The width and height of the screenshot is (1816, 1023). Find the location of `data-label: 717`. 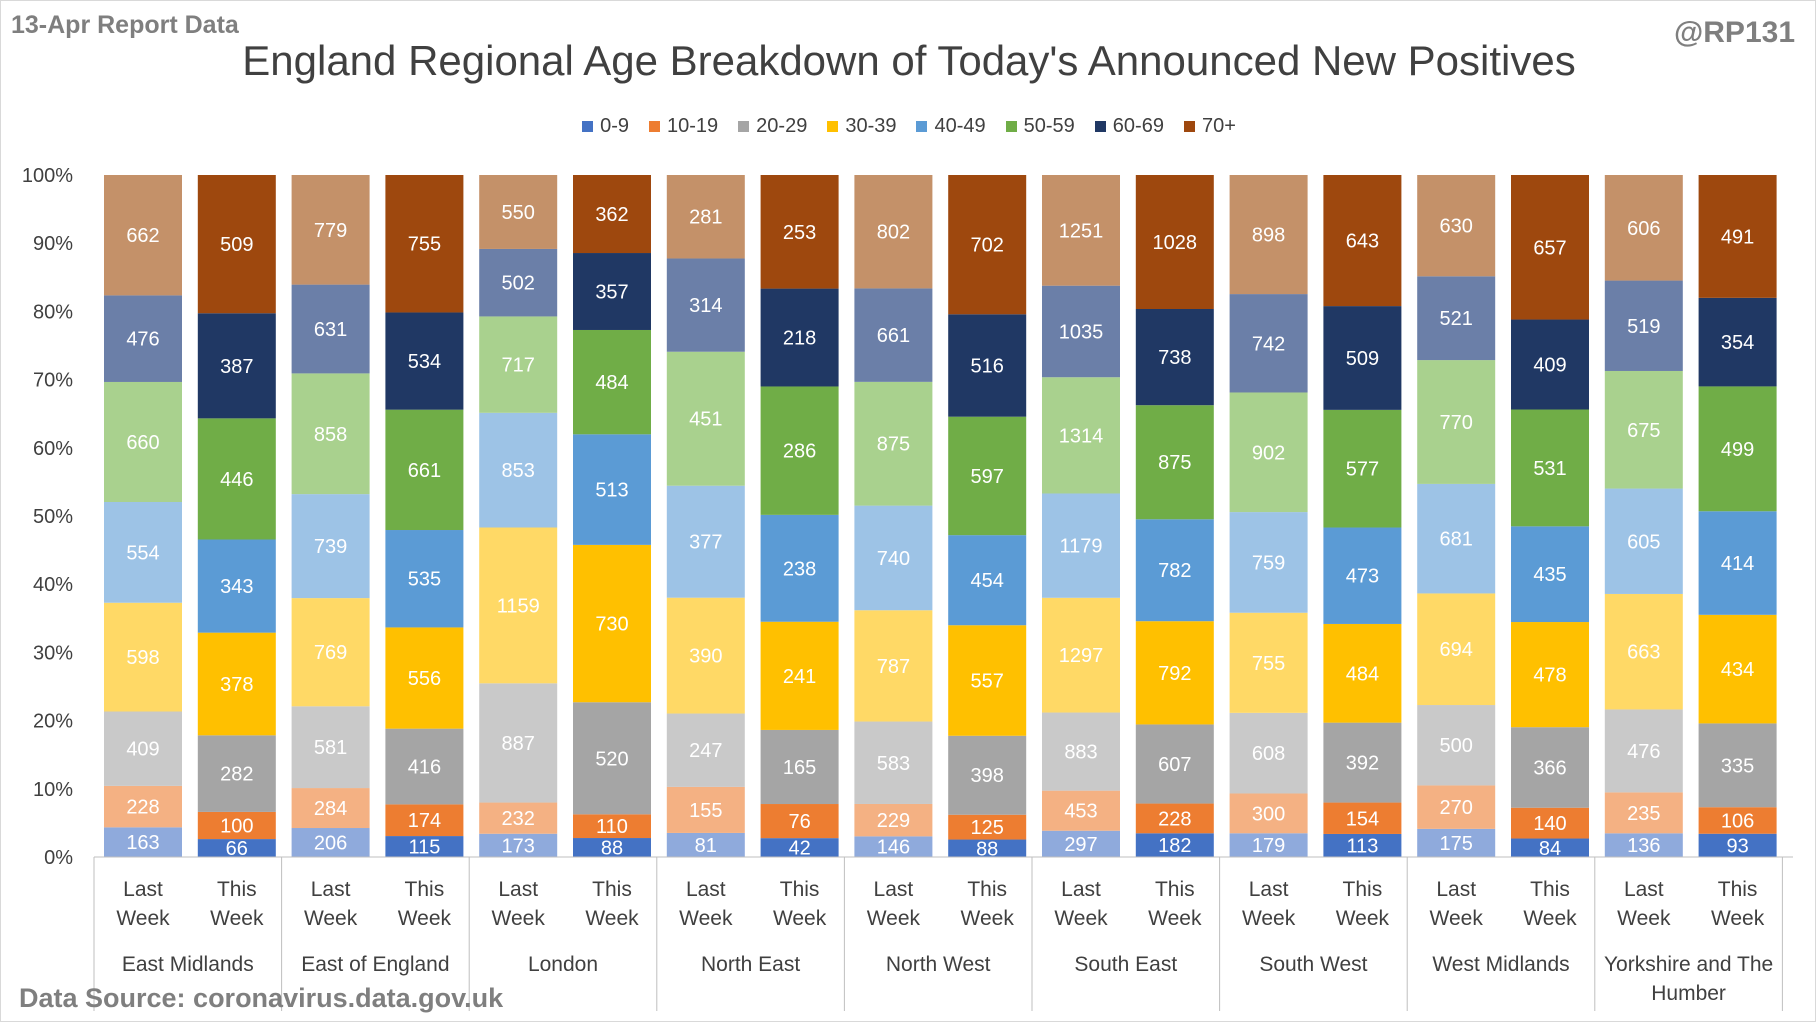

data-label: 717 is located at coordinates (518, 366).